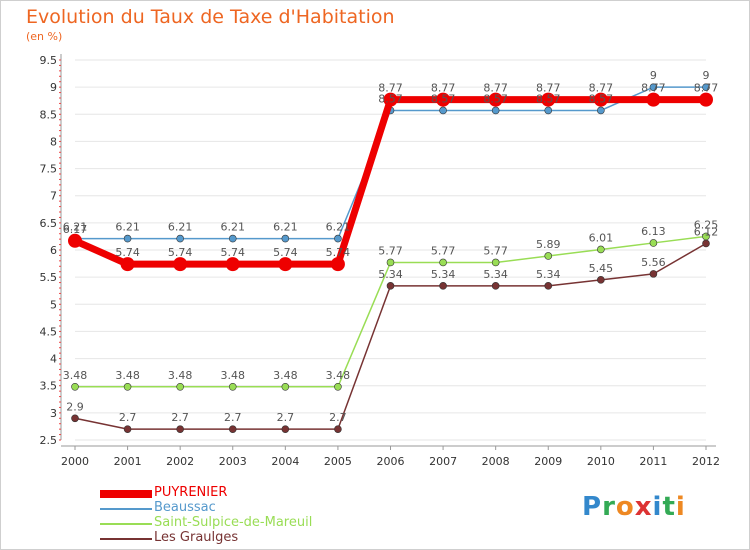  What do you see at coordinates (53, 413) in the screenshot?
I see `y-tick-label: 3` at bounding box center [53, 413].